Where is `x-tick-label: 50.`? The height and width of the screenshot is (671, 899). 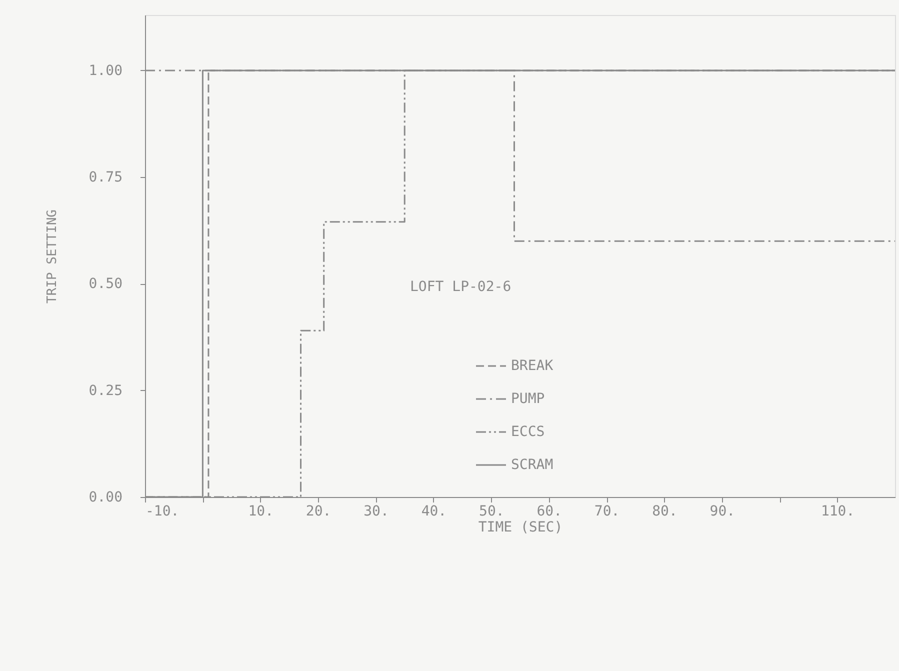
x-tick-label: 50. is located at coordinates (491, 512).